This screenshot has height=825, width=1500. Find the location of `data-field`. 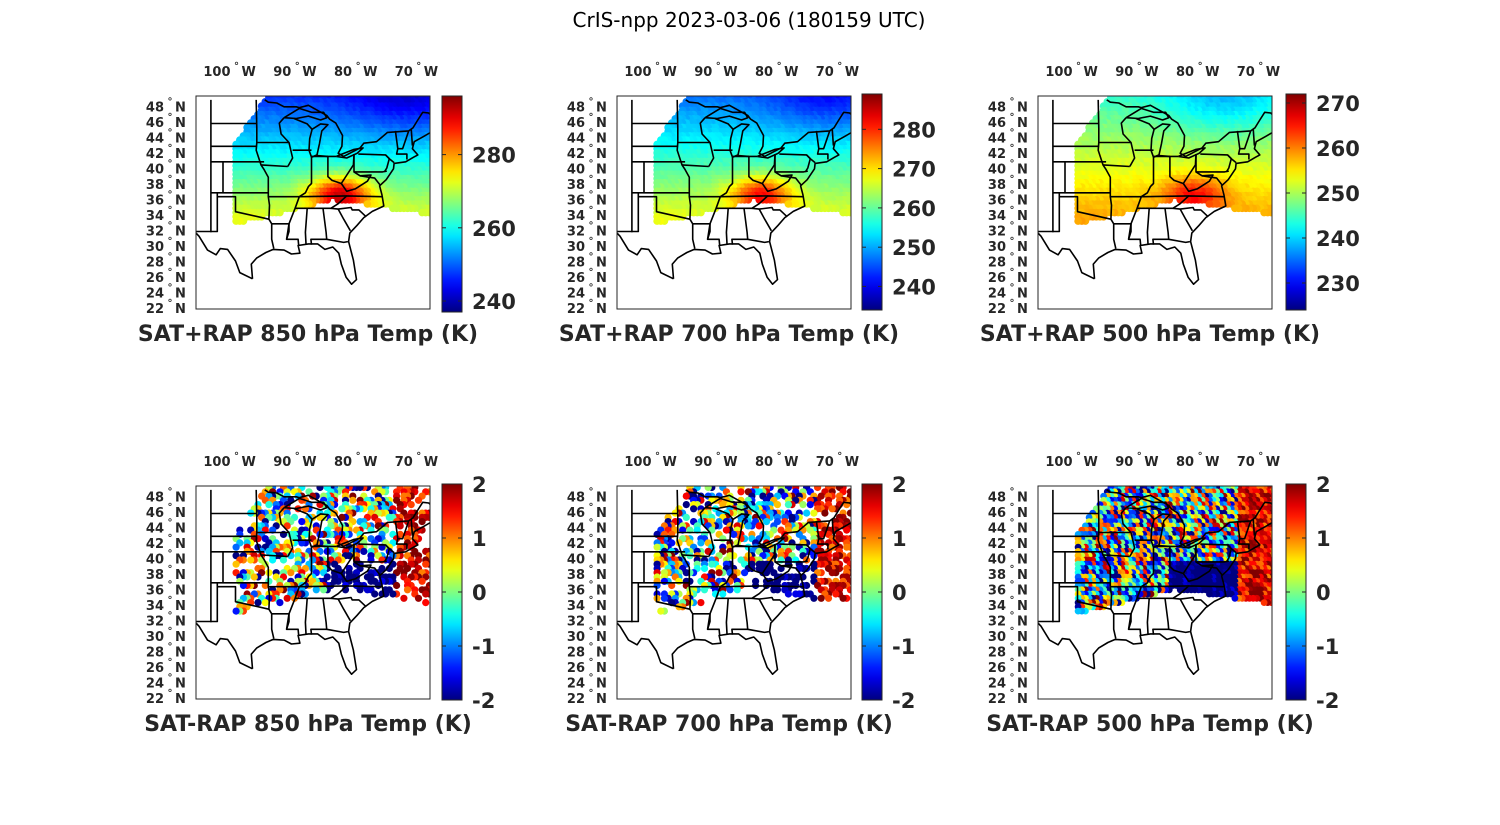

data-field is located at coordinates (1173, 160).